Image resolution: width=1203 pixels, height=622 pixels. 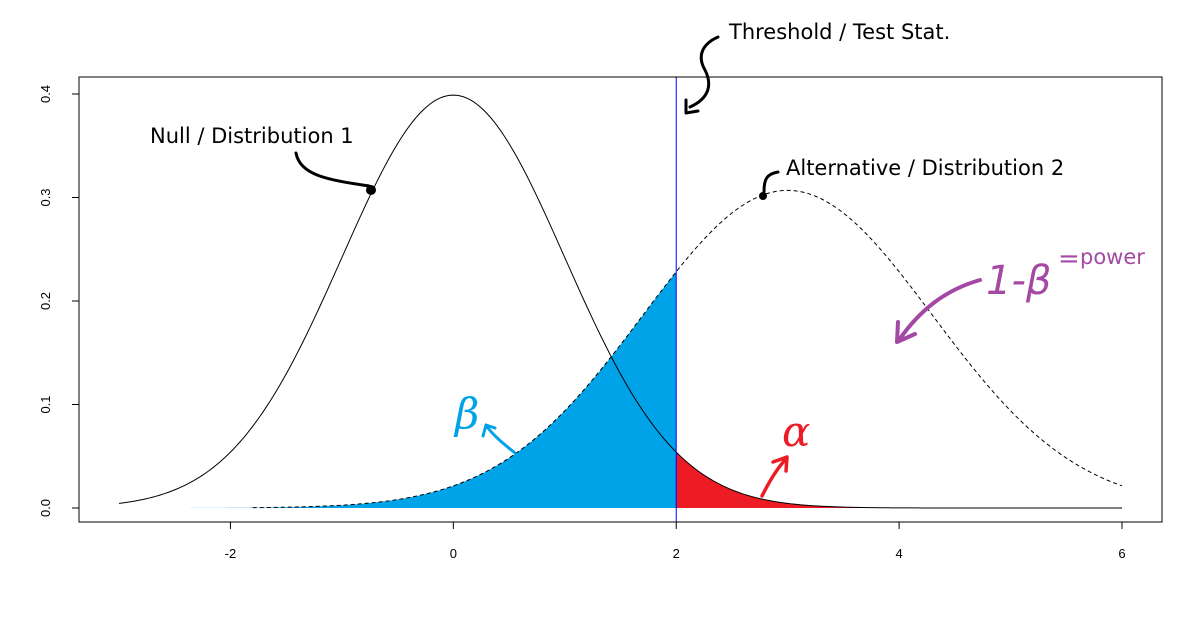 I want to click on null-annotation-dot, so click(x=371, y=190).